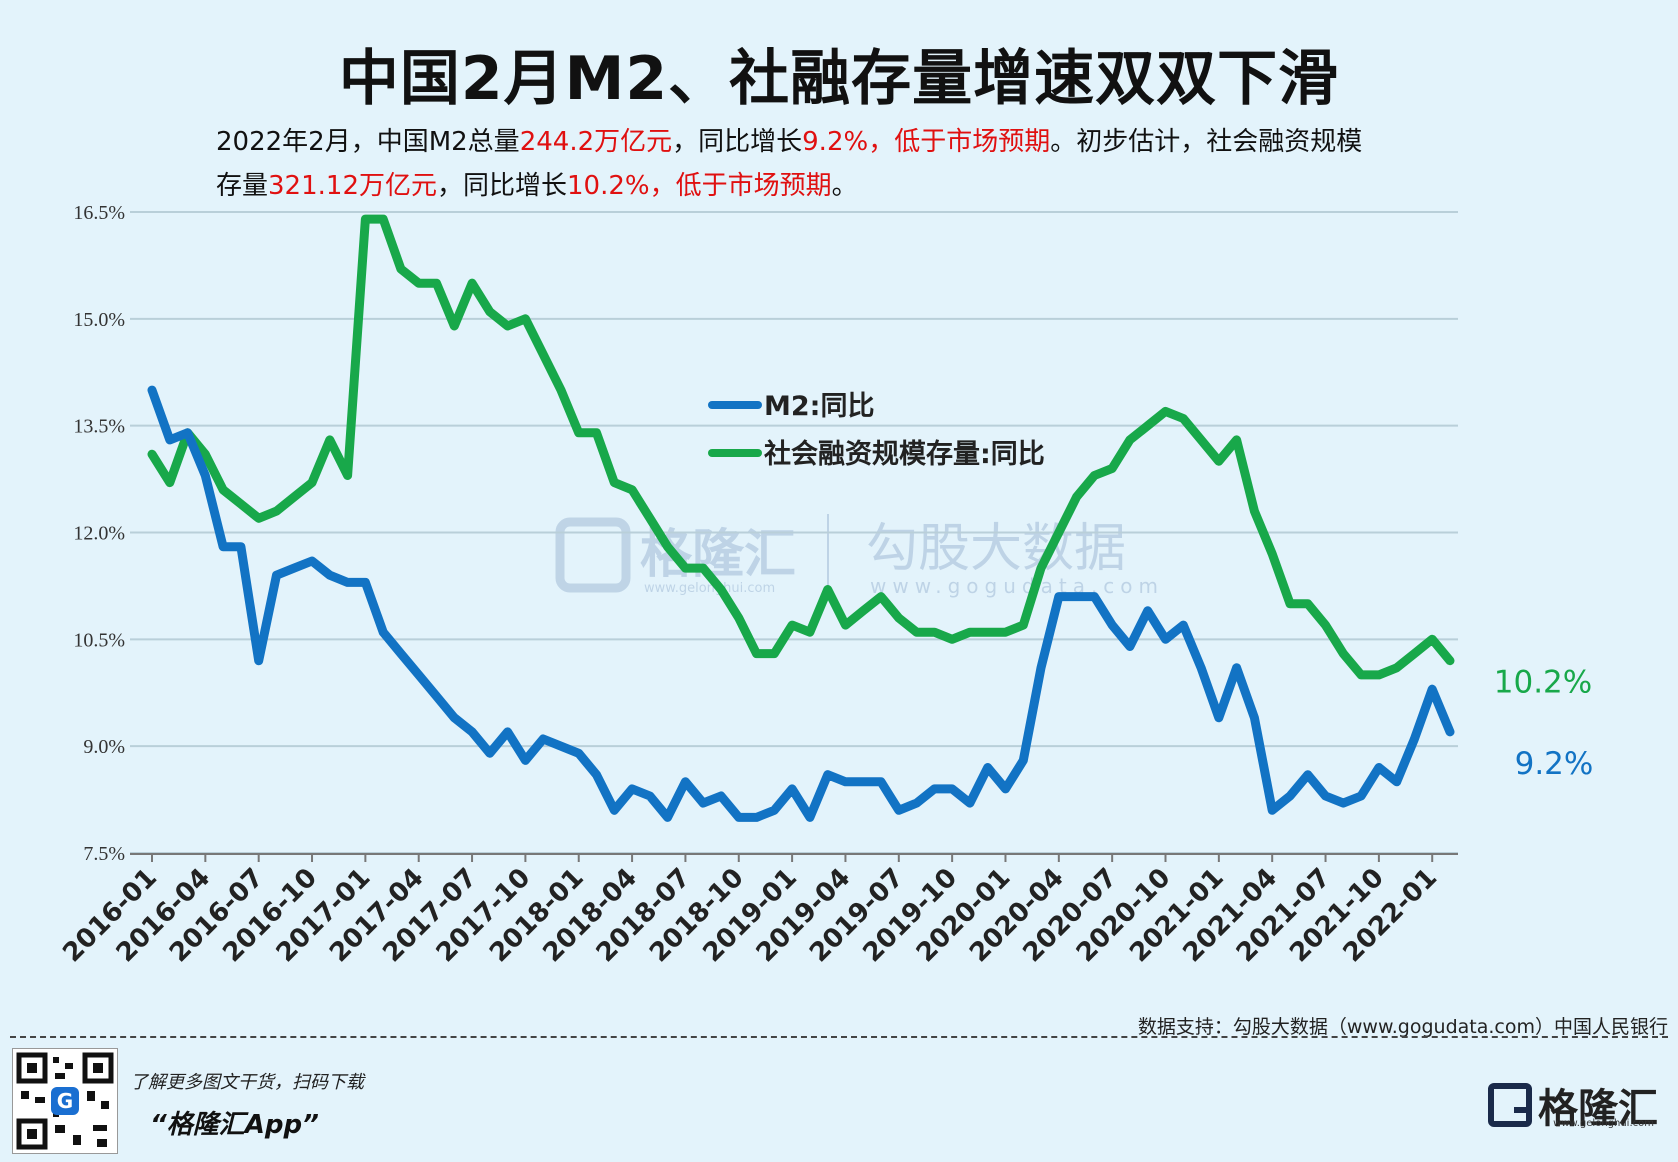 The image size is (1678, 1162). What do you see at coordinates (104, 747) in the screenshot?
I see `y-tick-label: 9.0%` at bounding box center [104, 747].